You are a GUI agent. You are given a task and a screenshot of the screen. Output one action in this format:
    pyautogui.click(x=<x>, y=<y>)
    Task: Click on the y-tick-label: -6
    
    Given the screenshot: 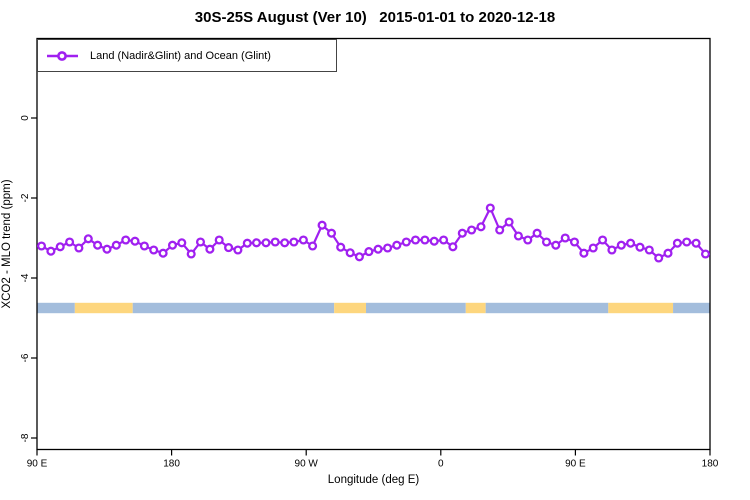 What is the action you would take?
    pyautogui.click(x=25, y=357)
    